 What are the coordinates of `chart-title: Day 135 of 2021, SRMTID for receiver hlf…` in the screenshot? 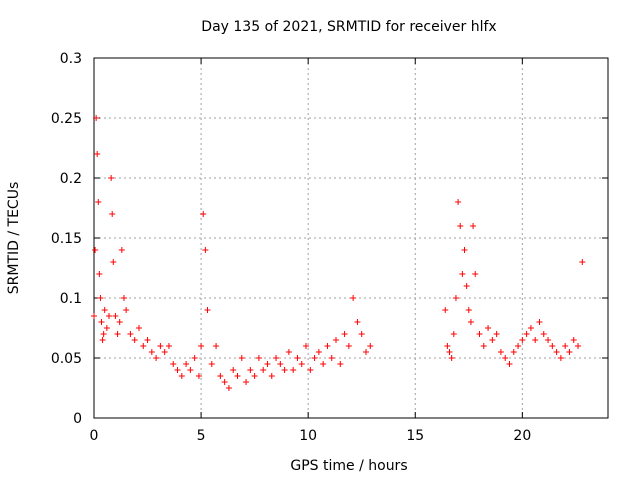 It's located at (348, 27).